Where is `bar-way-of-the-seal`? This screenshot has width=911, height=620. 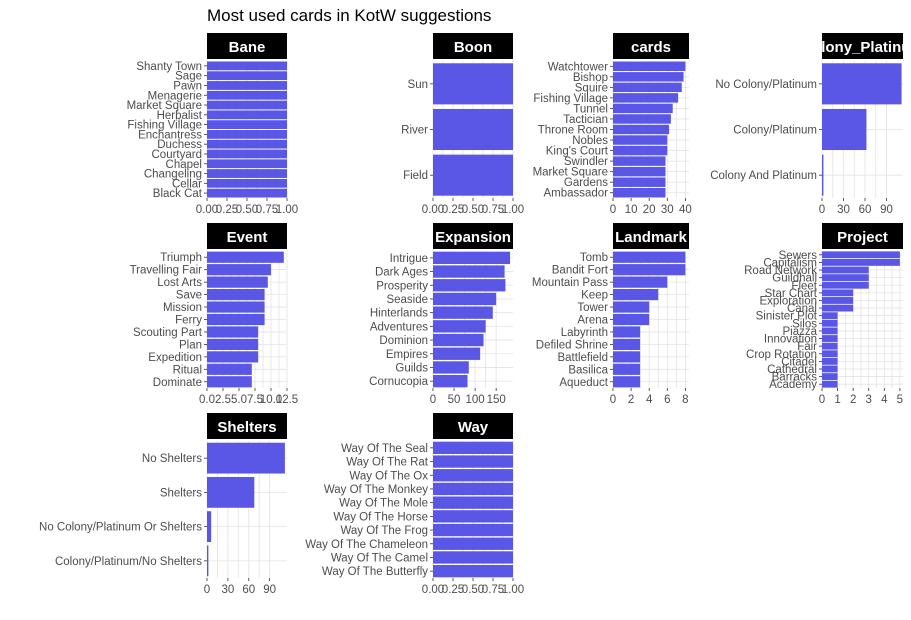 bar-way-of-the-seal is located at coordinates (473, 448).